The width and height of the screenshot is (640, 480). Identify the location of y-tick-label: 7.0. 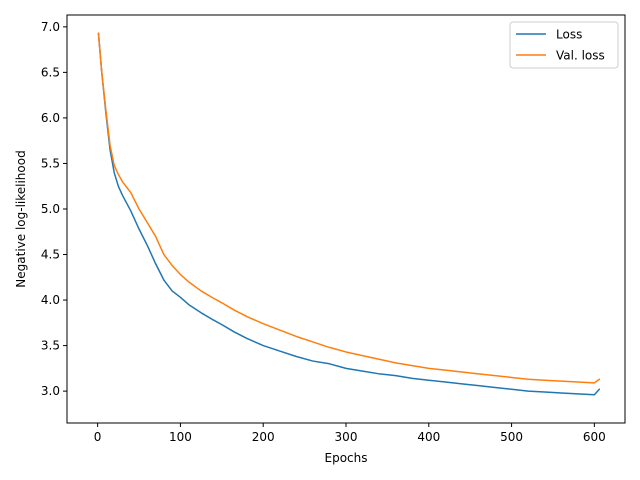
(50, 27).